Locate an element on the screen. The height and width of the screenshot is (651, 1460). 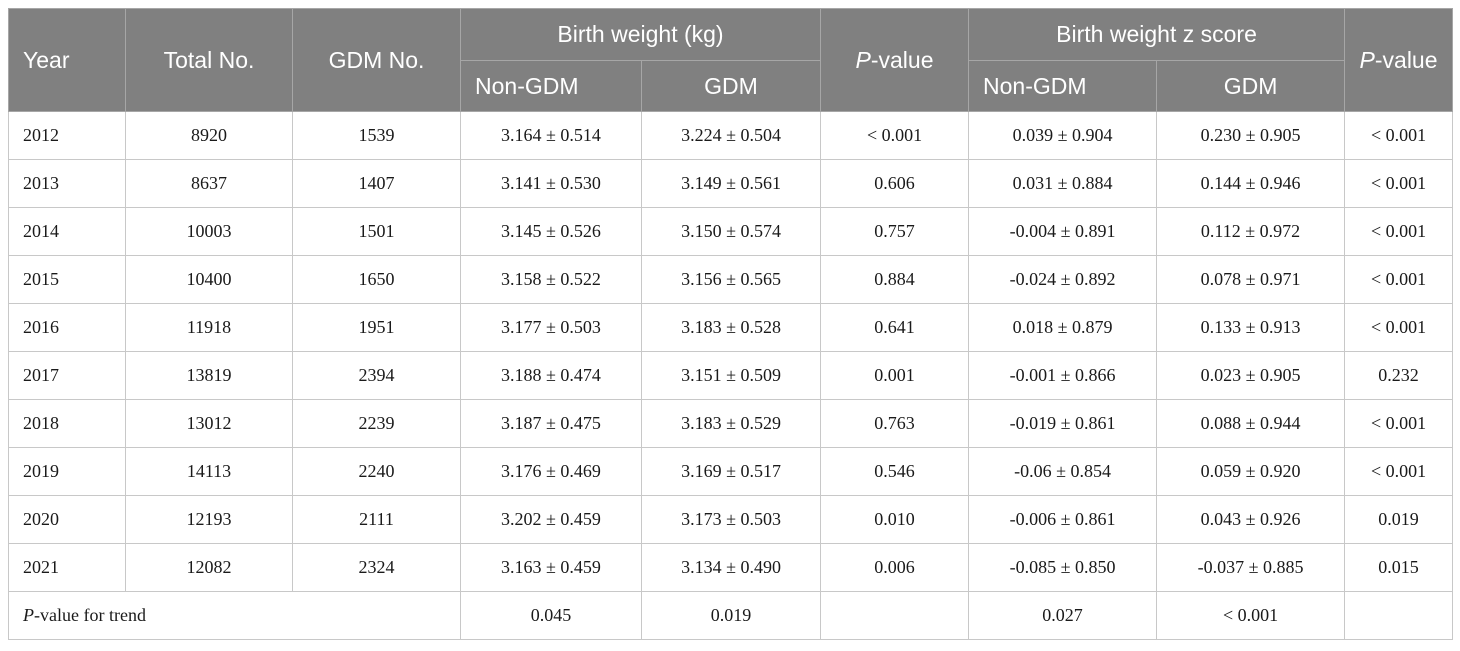
cell-z-gdm: 0.112 ± 0.972 is located at coordinates (1251, 231).